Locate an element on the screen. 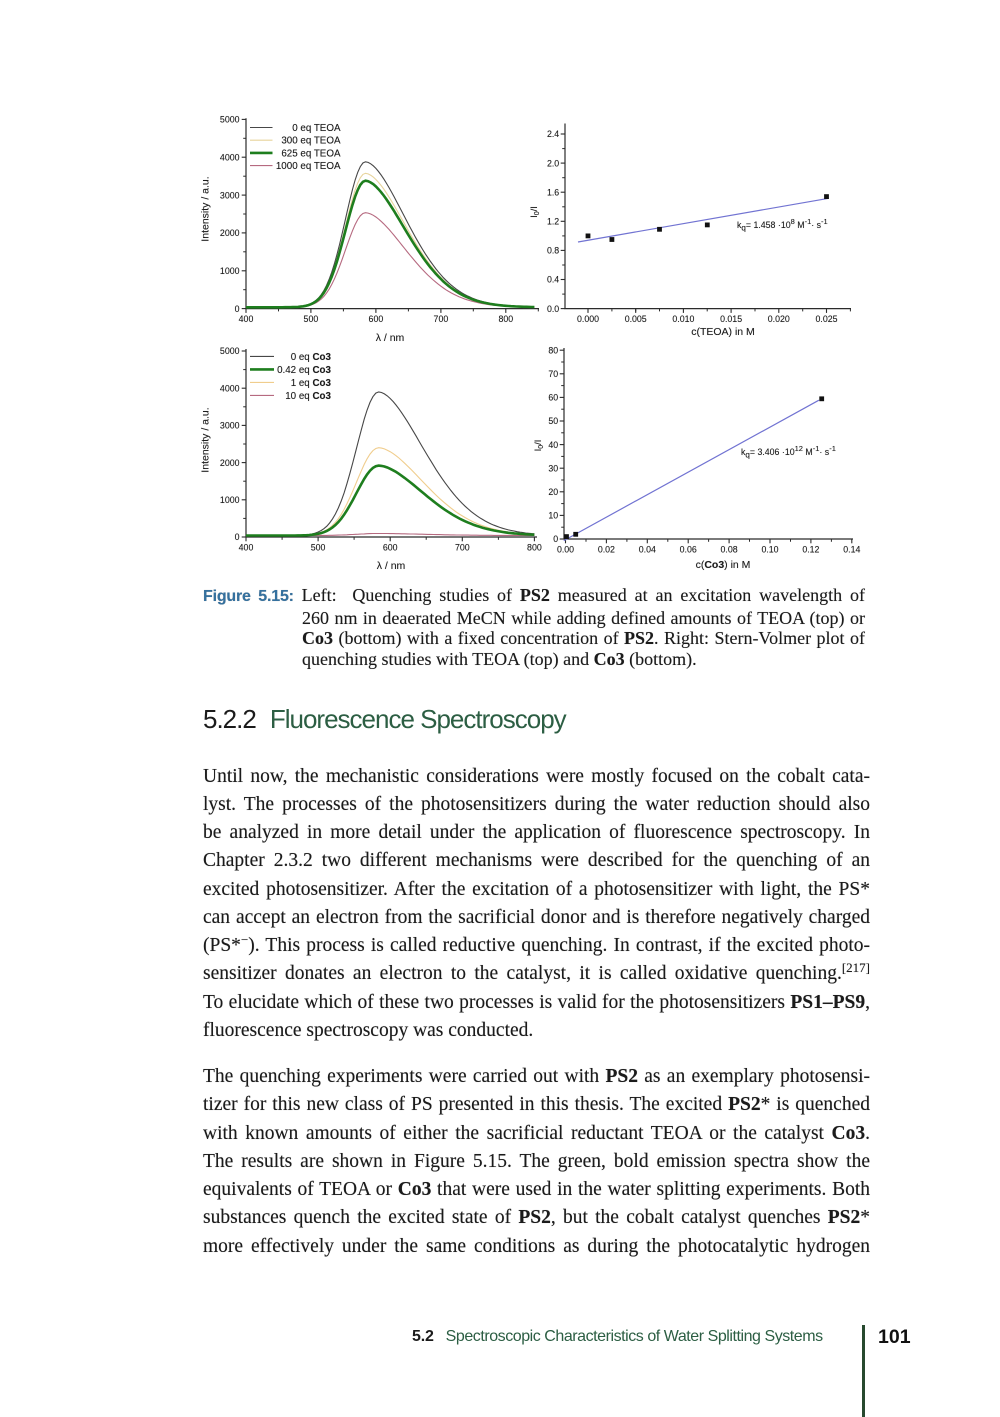  svg-text: 2.4 is located at coordinates (553, 134).